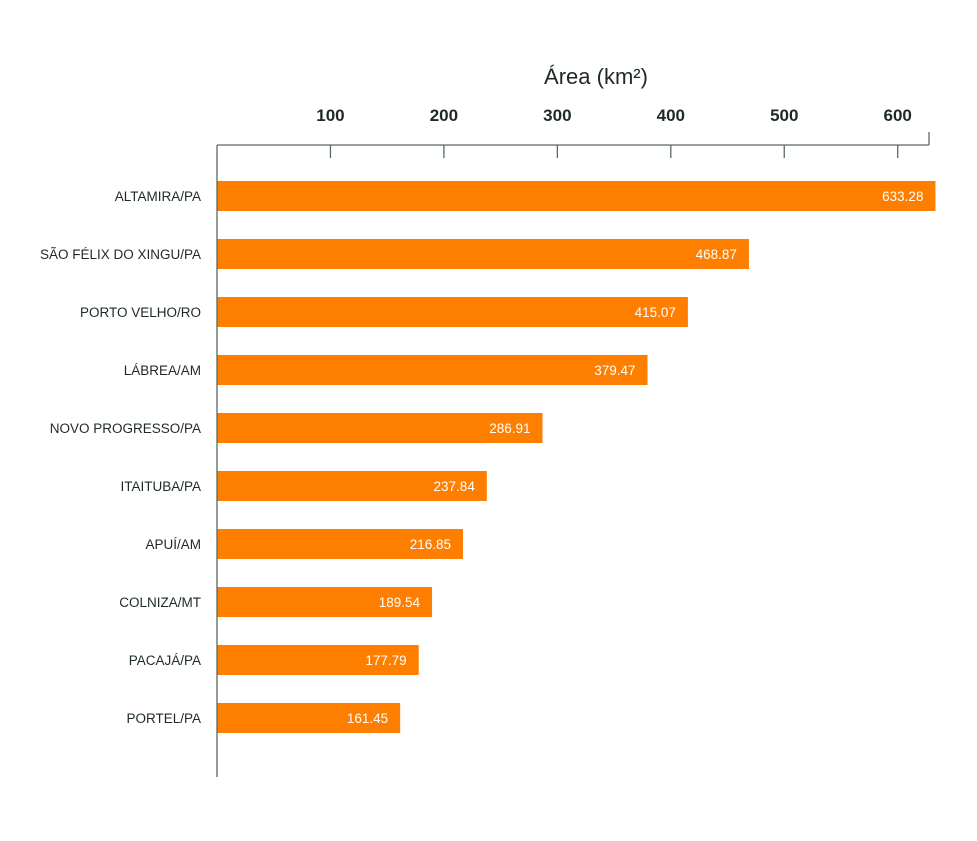 This screenshot has height=841, width=977. I want to click on category-label: APUÍ/AM, so click(173, 544).